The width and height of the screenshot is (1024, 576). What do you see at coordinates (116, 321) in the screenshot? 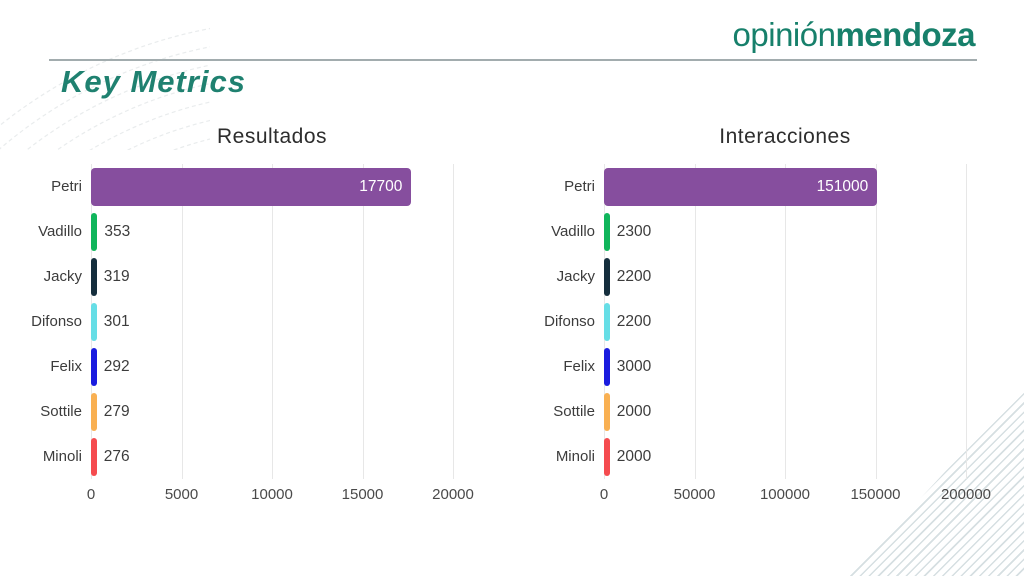
I see `value-label: 301` at bounding box center [116, 321].